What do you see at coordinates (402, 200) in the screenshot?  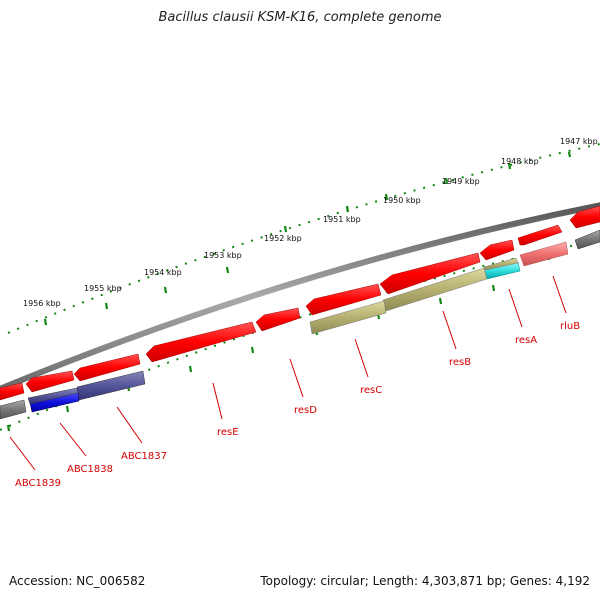 I see `kbp-label: 1950 kbp` at bounding box center [402, 200].